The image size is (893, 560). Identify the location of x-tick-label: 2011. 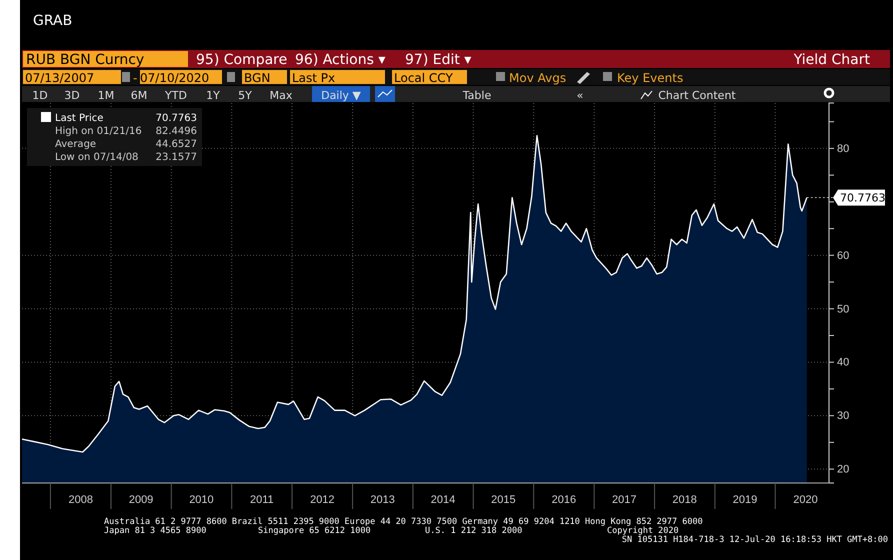
(262, 500).